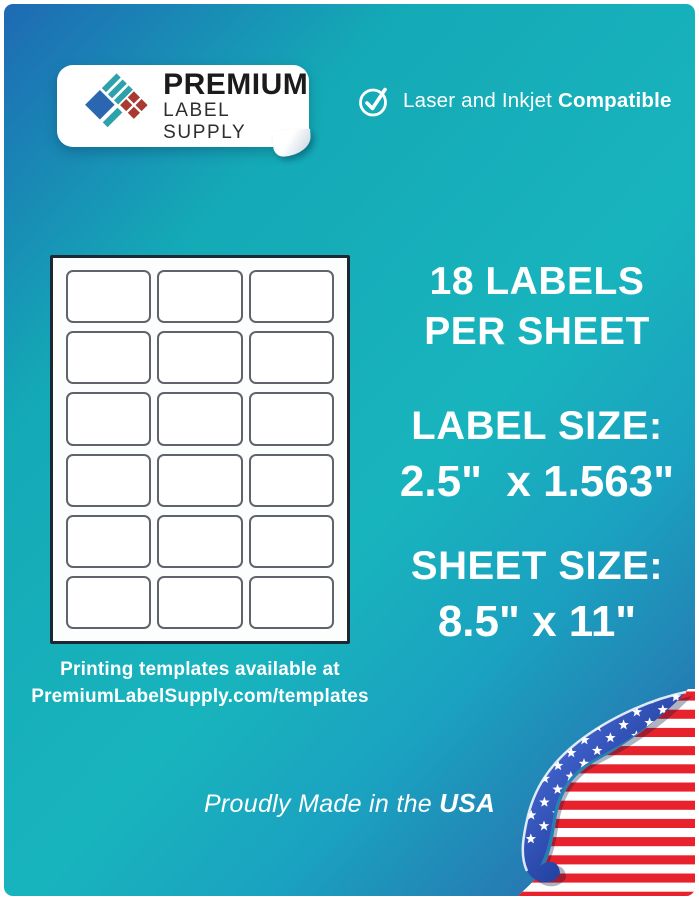 The width and height of the screenshot is (699, 900). I want to click on label-size-heading: LABEL SIZE:, so click(537, 426).